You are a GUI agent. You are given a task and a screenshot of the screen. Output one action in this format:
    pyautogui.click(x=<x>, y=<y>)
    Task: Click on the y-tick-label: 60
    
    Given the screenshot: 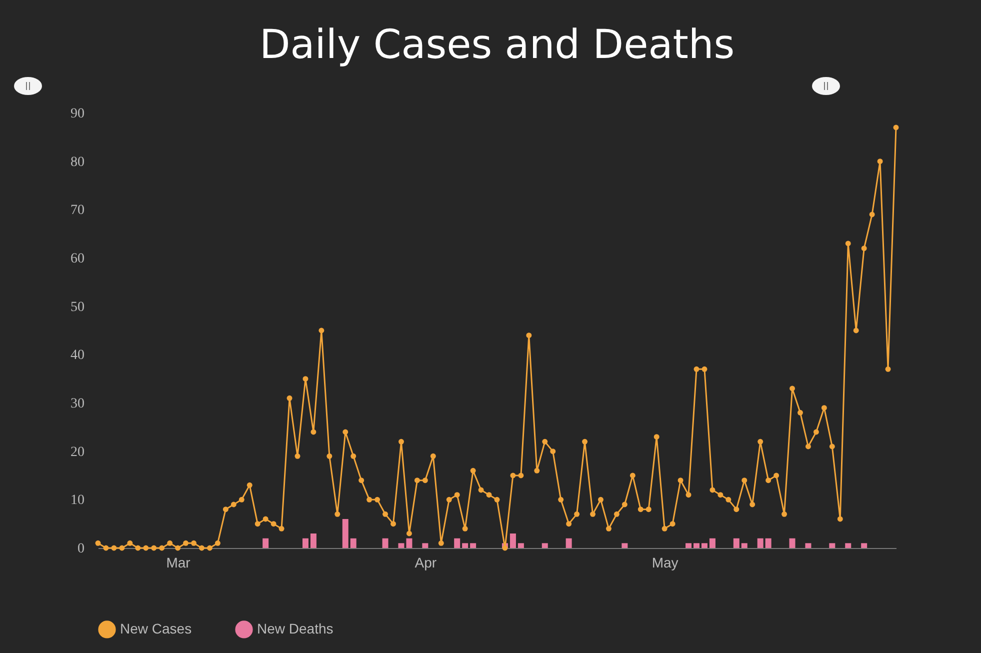 What is the action you would take?
    pyautogui.click(x=77, y=259)
    